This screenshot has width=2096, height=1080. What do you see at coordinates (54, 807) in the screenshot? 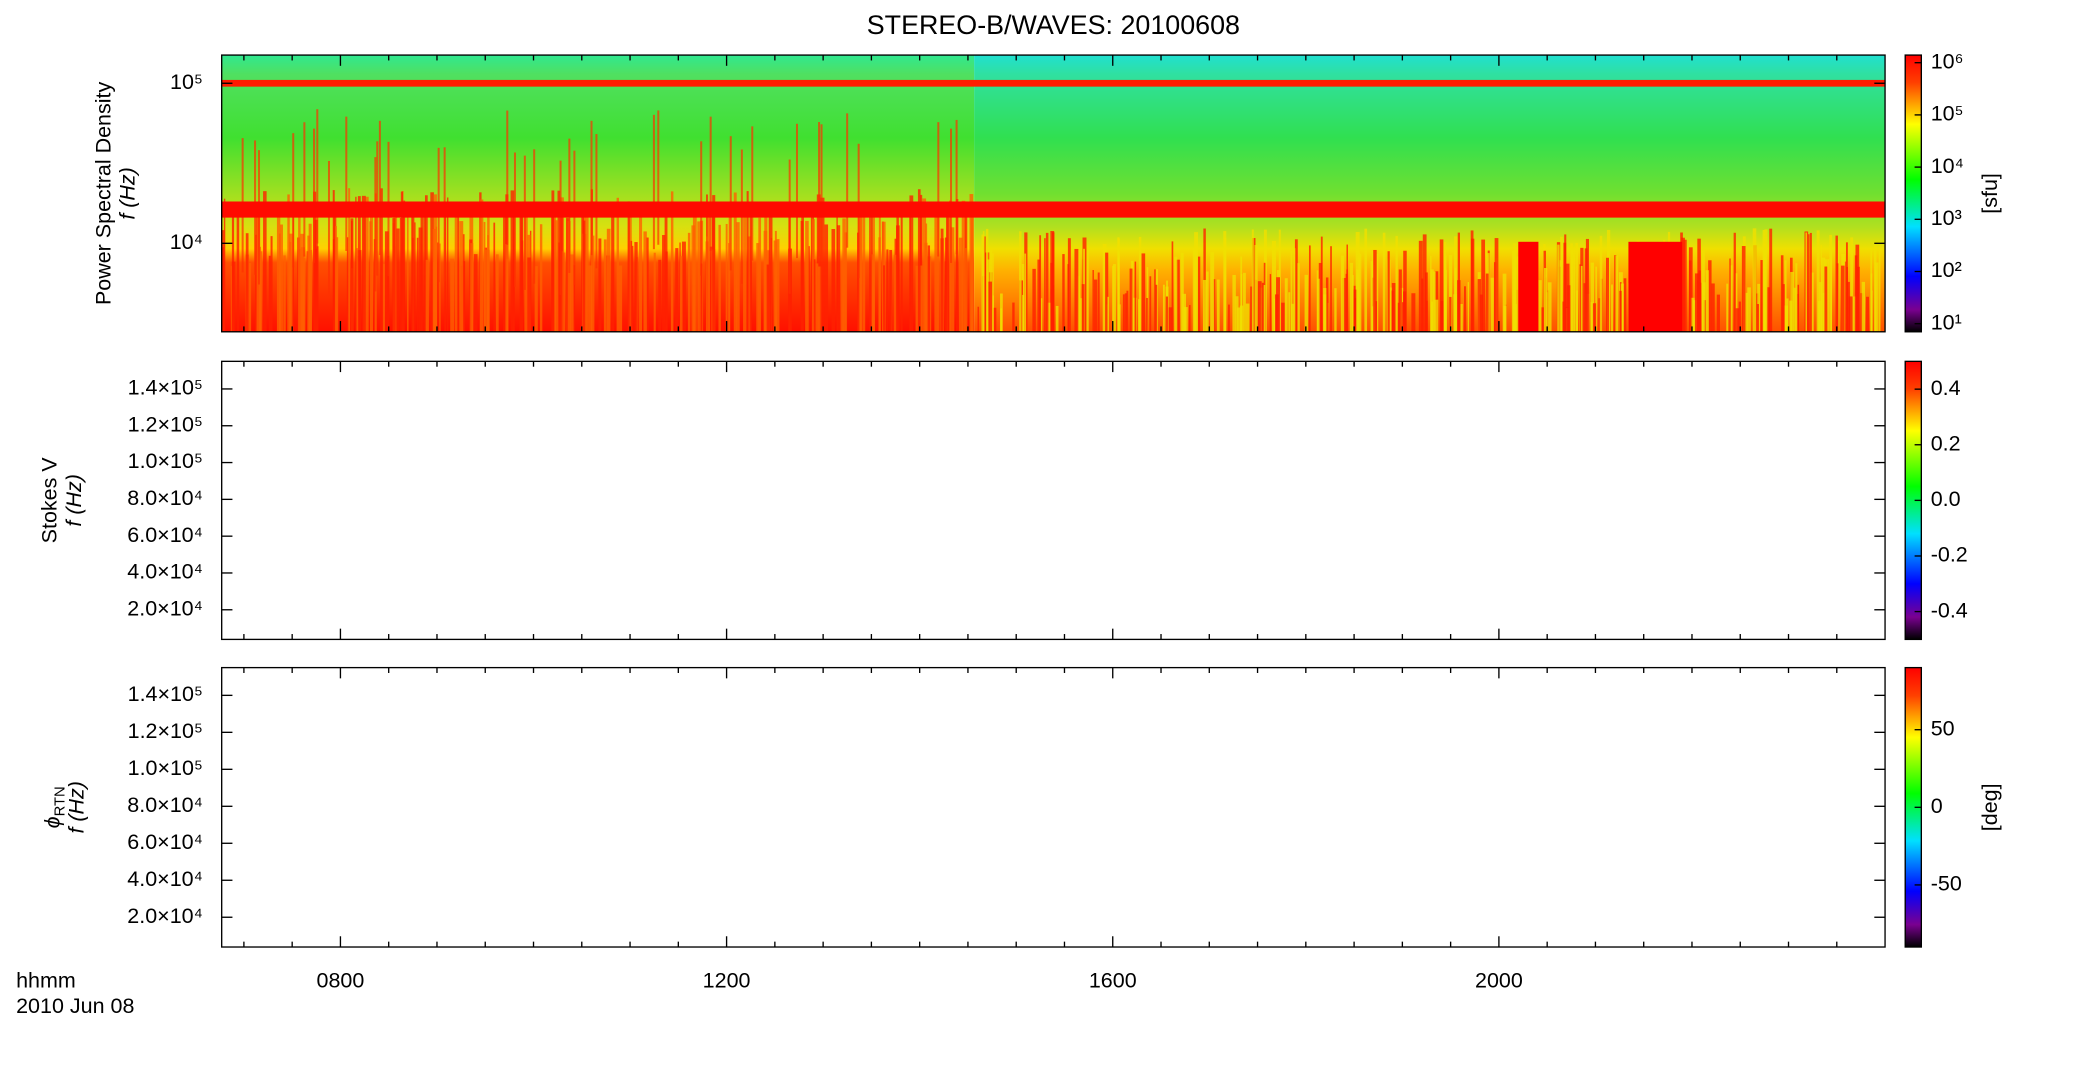
I see `y-axis-label: ϕRTN` at bounding box center [54, 807].